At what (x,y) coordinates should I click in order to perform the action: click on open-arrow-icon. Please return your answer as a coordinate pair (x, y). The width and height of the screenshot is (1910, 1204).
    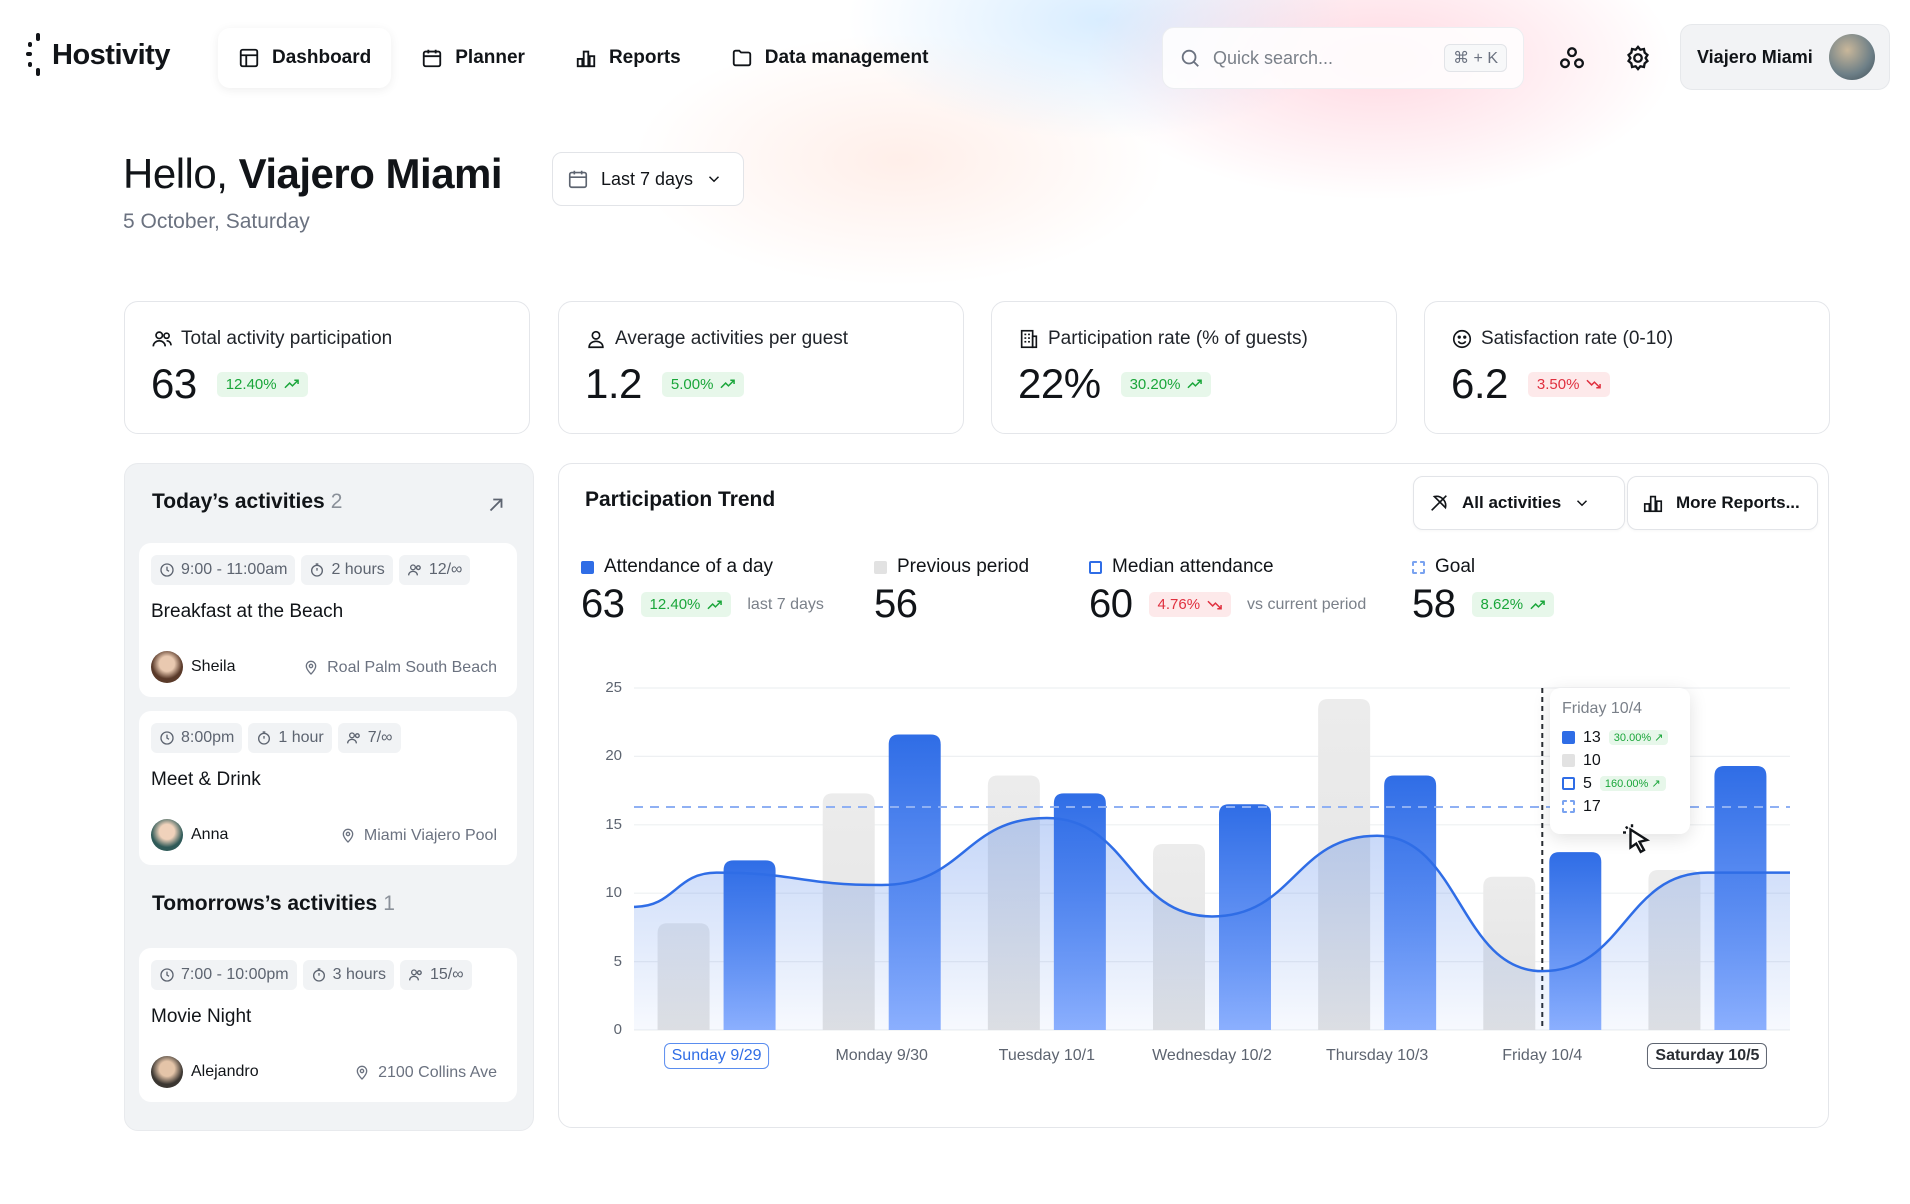
    Looking at the image, I should click on (496, 505).